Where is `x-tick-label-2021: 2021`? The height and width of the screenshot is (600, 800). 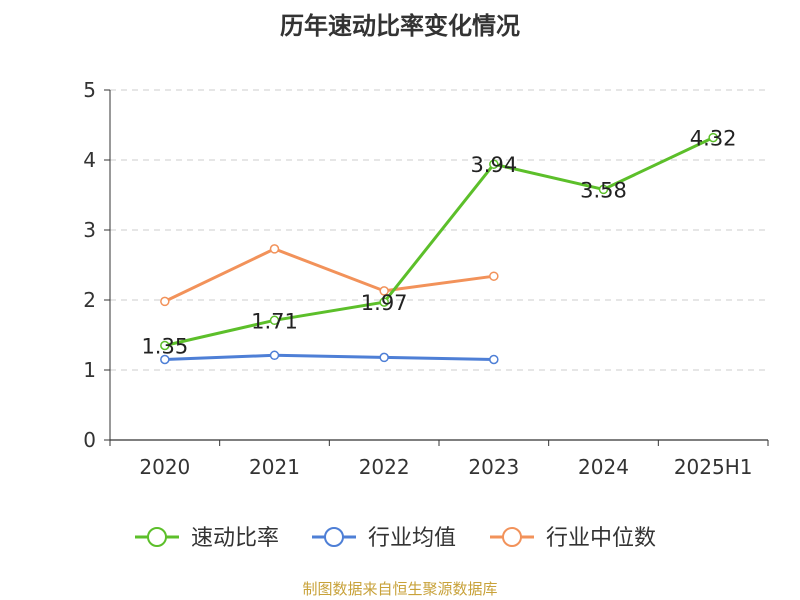 x-tick-label-2021: 2021 is located at coordinates (274, 467).